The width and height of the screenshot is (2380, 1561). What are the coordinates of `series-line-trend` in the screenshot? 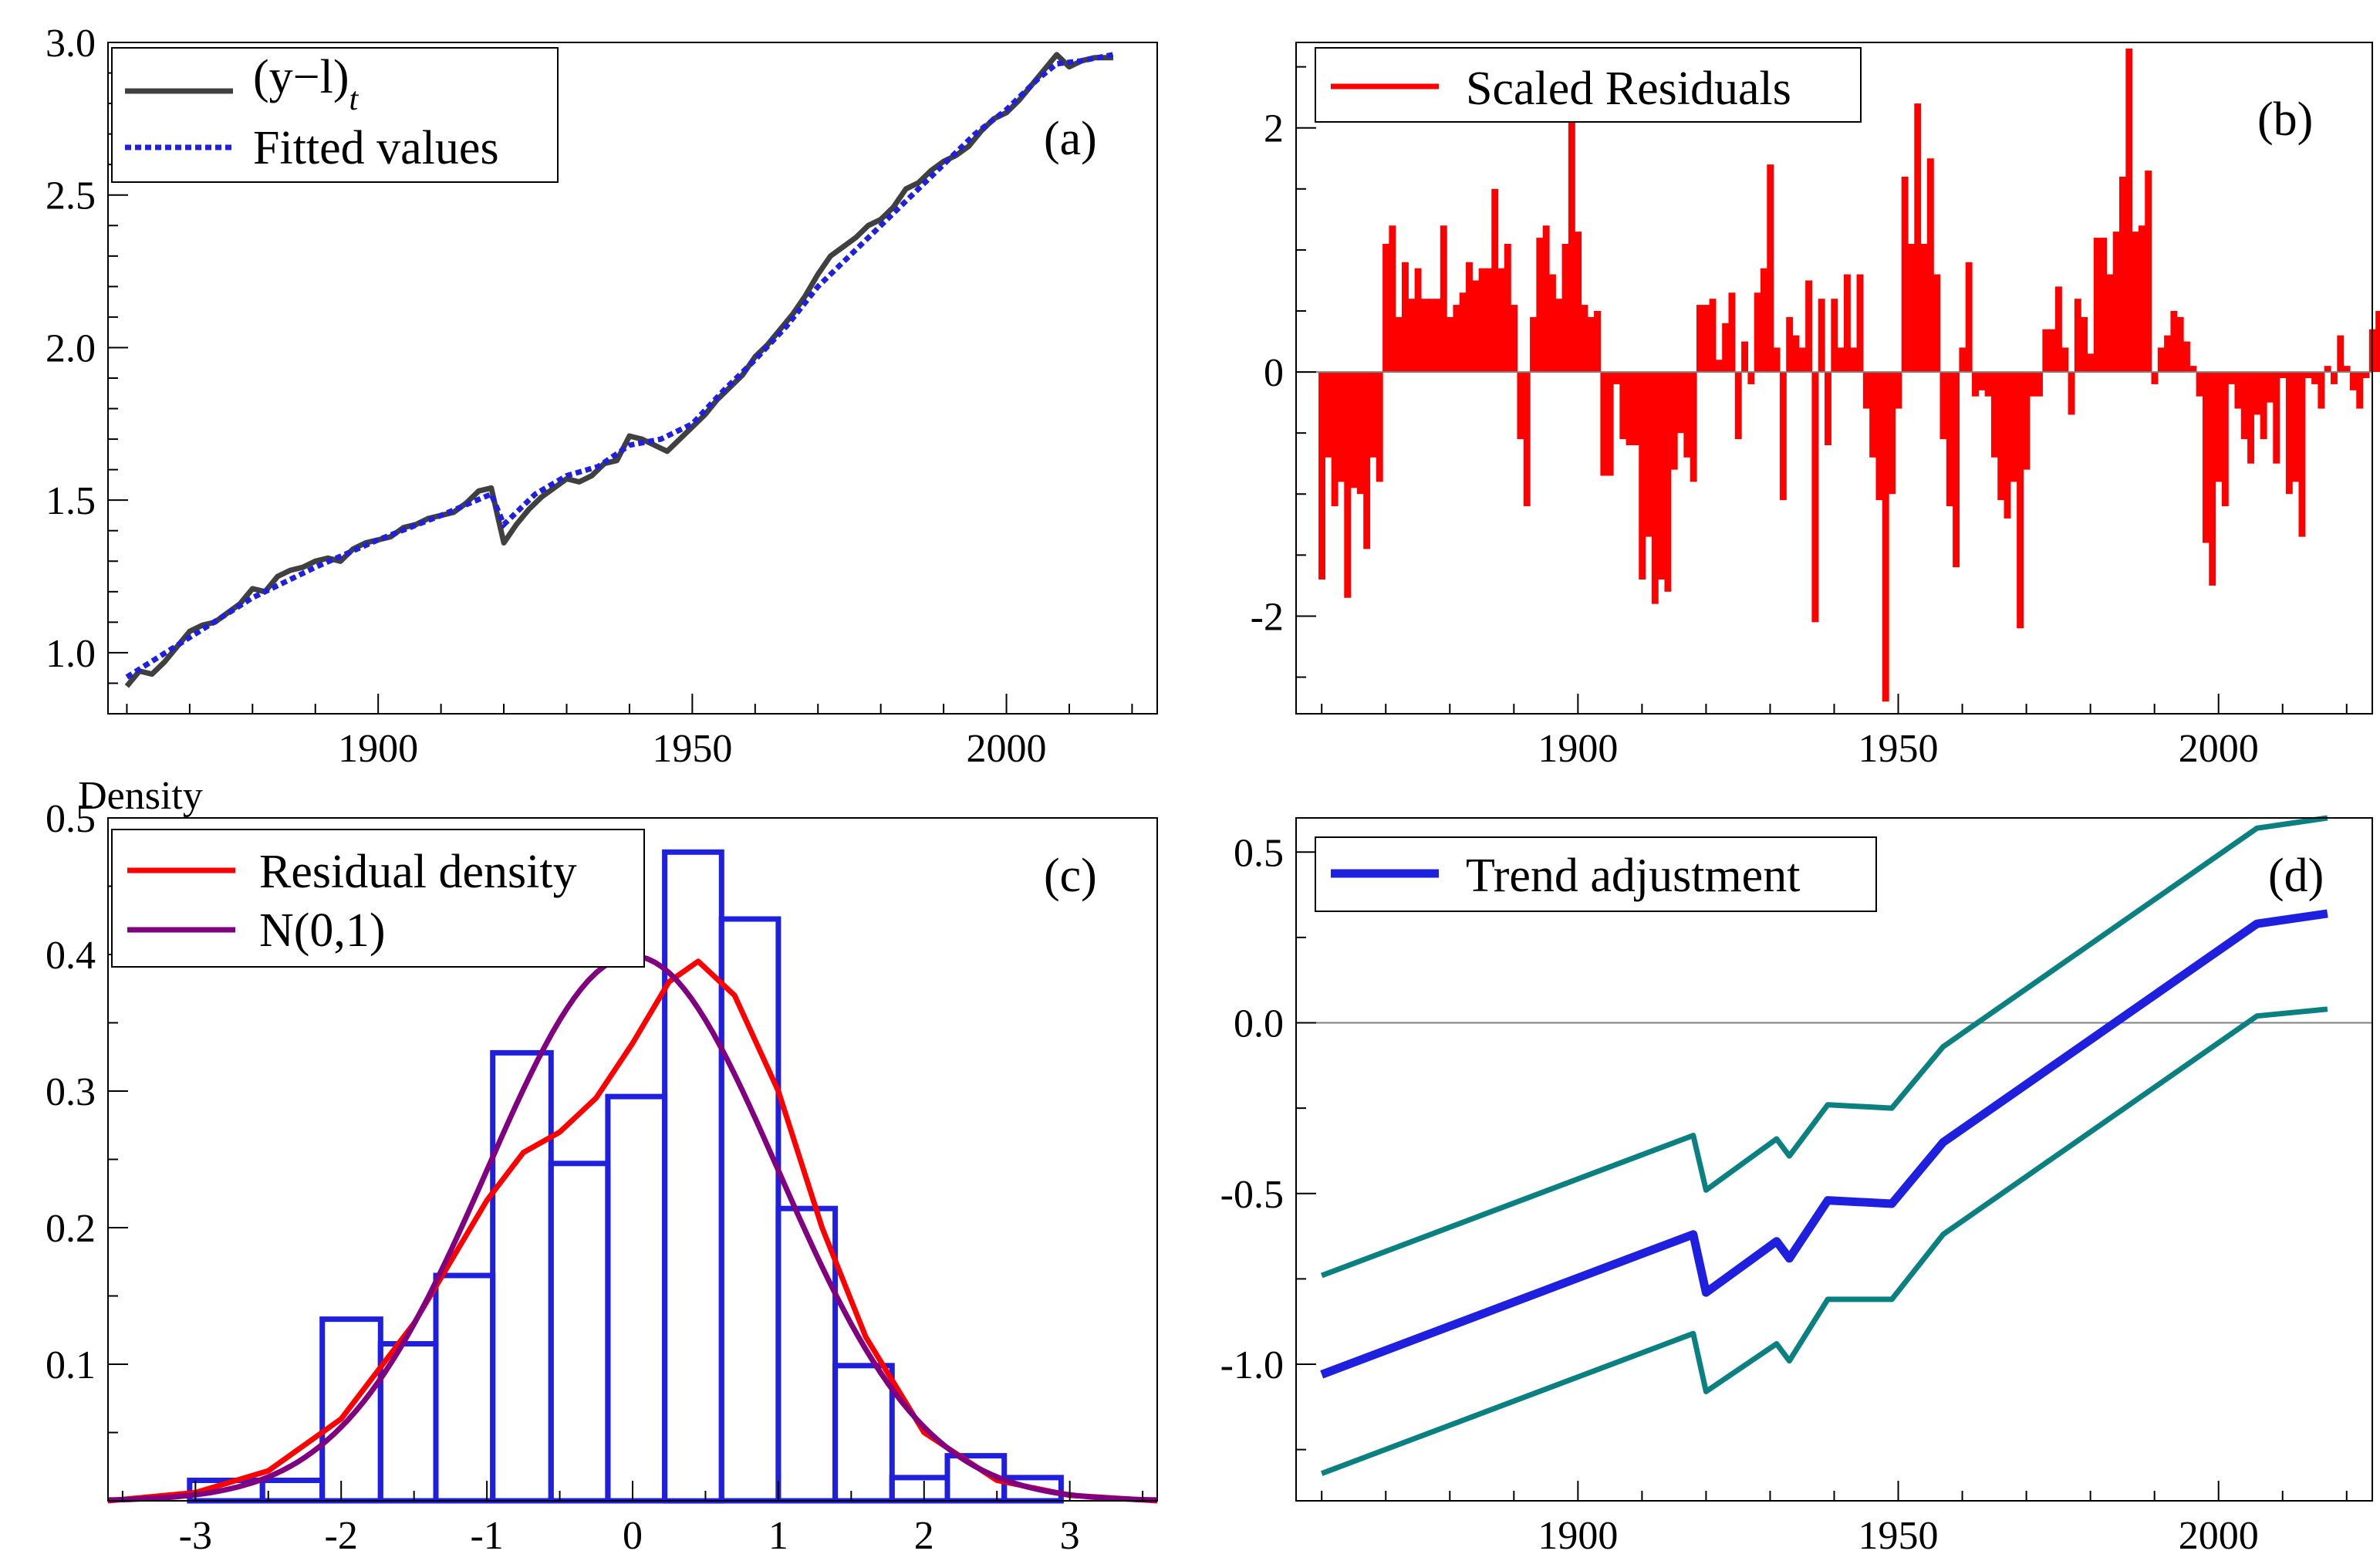 It's located at (1824, 1144).